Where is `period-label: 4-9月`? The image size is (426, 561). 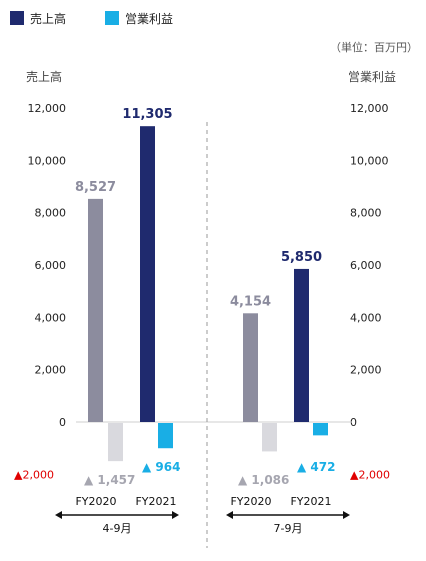 period-label: 4-9月 is located at coordinates (117, 528).